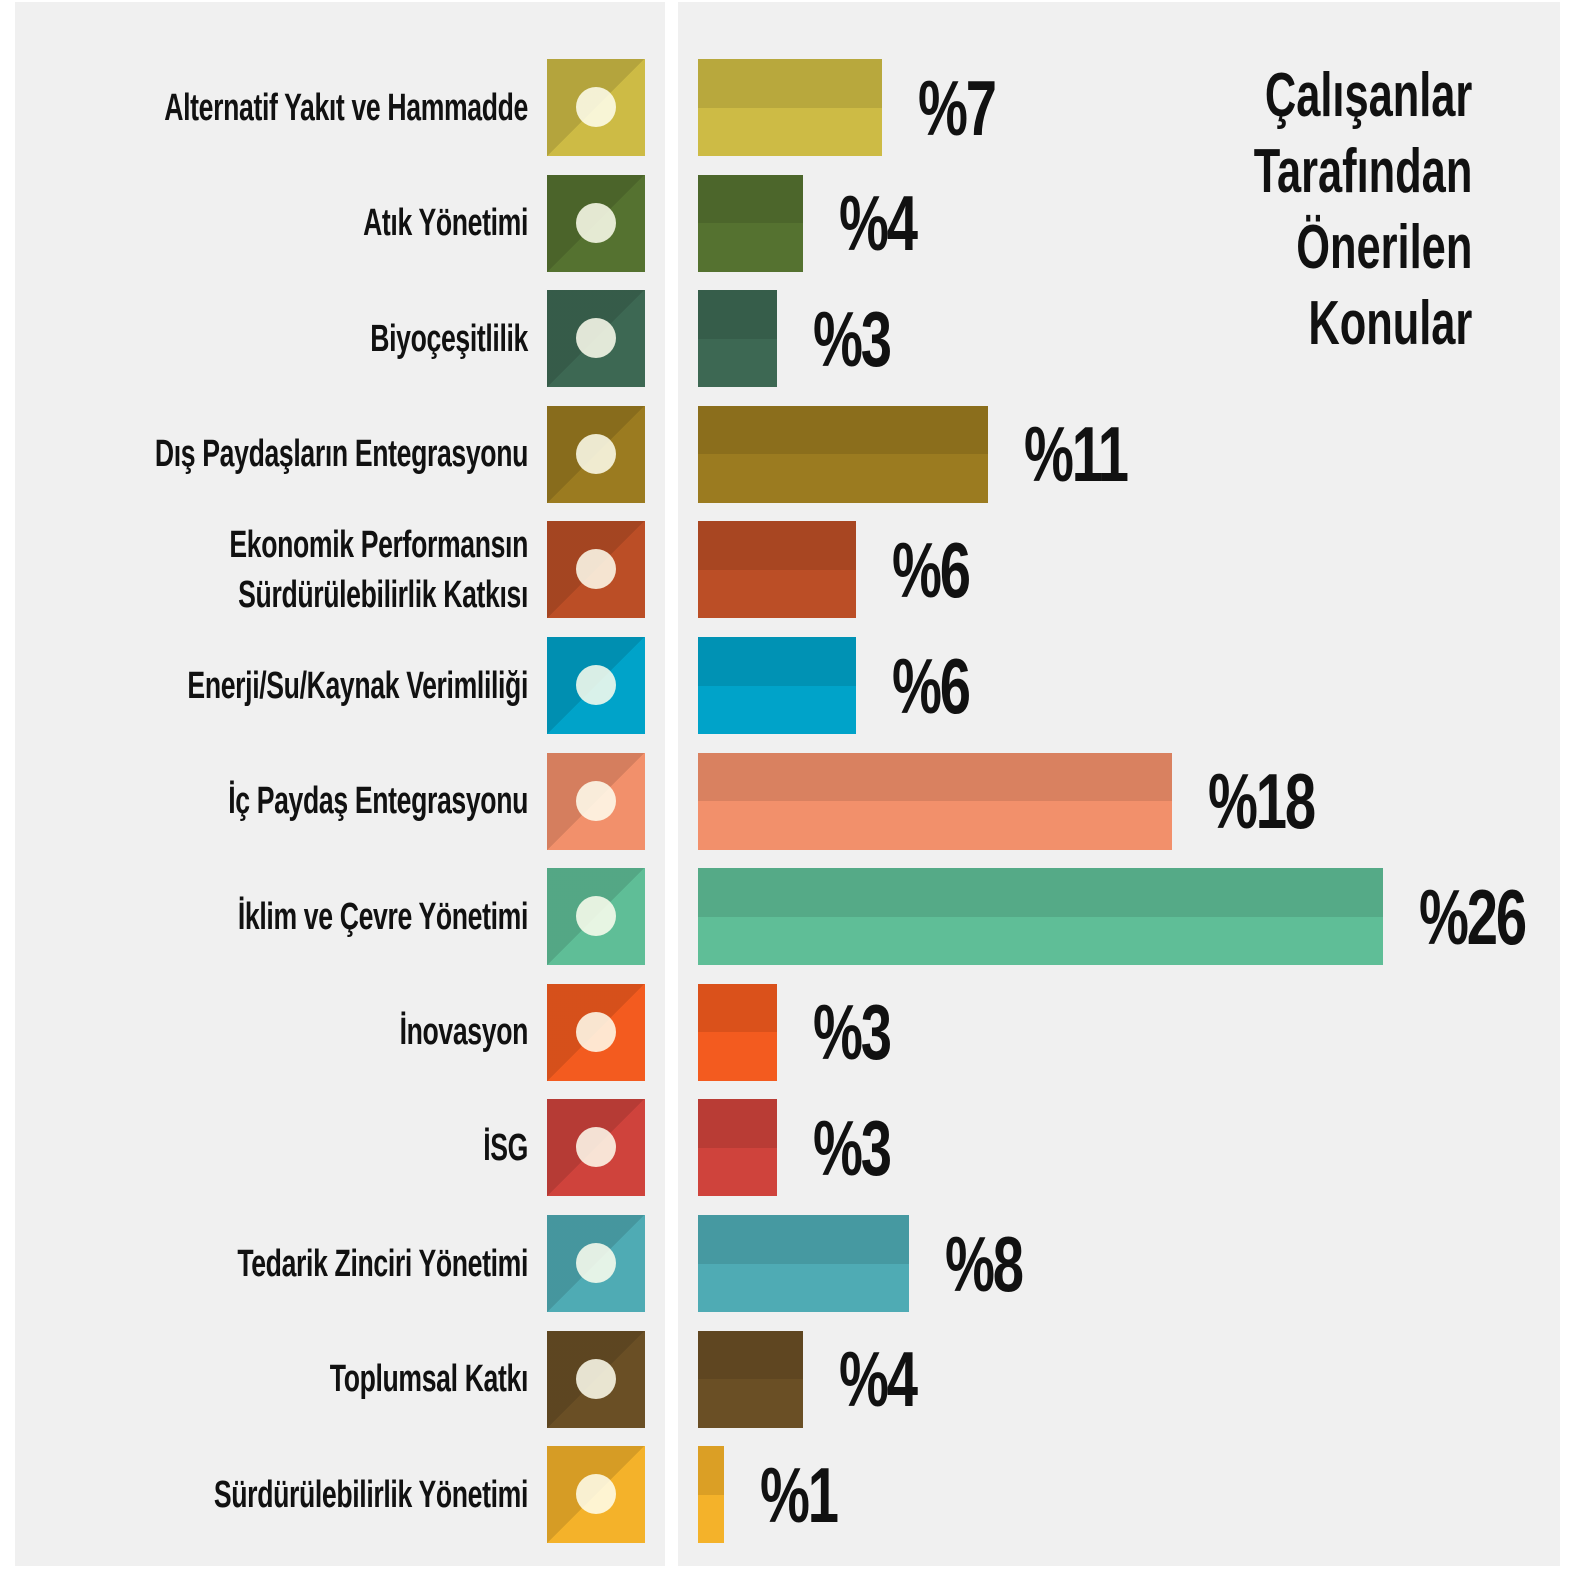 This screenshot has width=1578, height=1576. I want to click on category-label: Sürdürülebilirlik Yönetimi, so click(371, 1494).